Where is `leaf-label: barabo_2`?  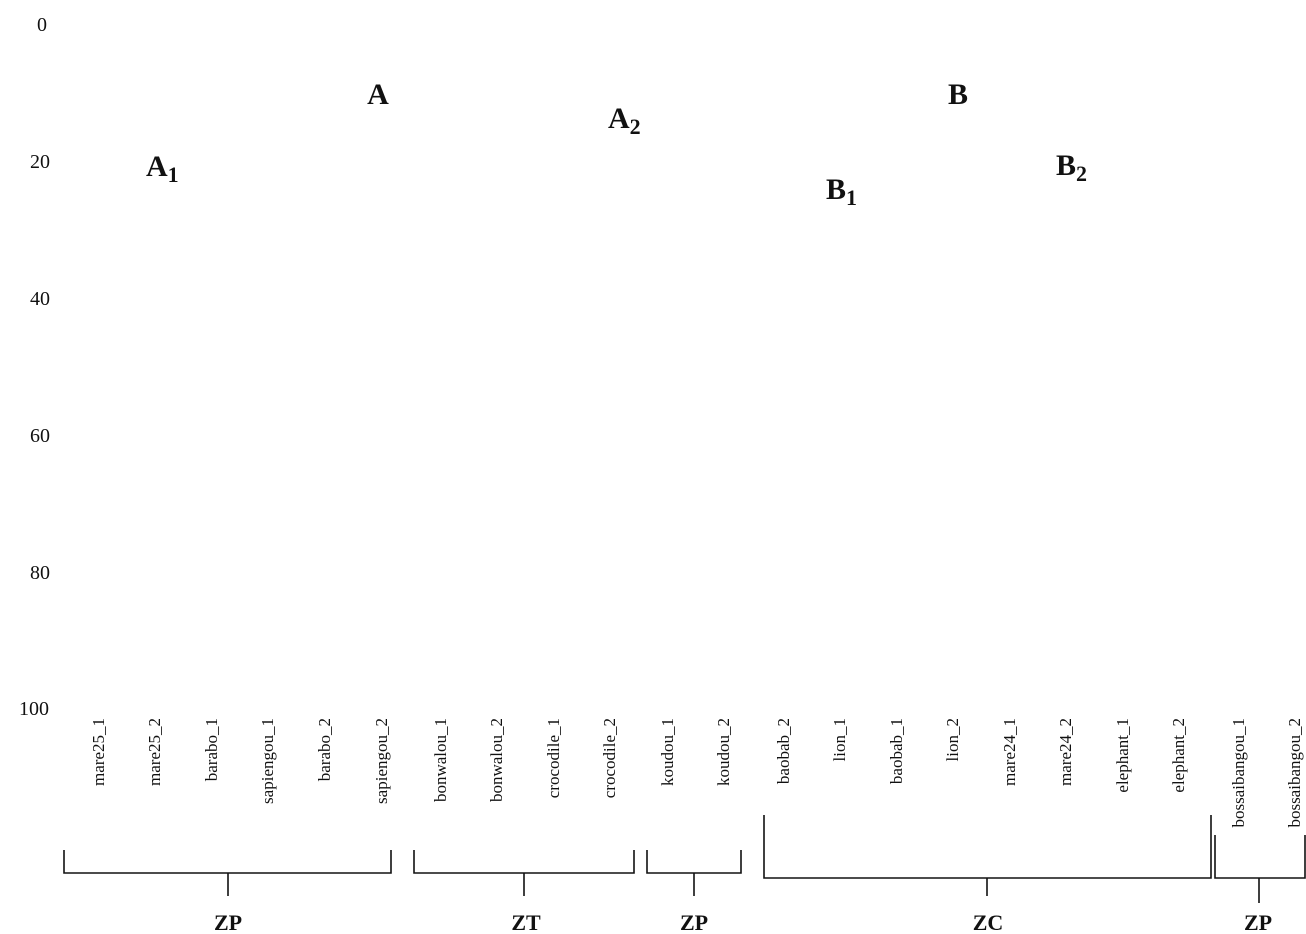
leaf-label: barabo_2 is located at coordinates (324, 749).